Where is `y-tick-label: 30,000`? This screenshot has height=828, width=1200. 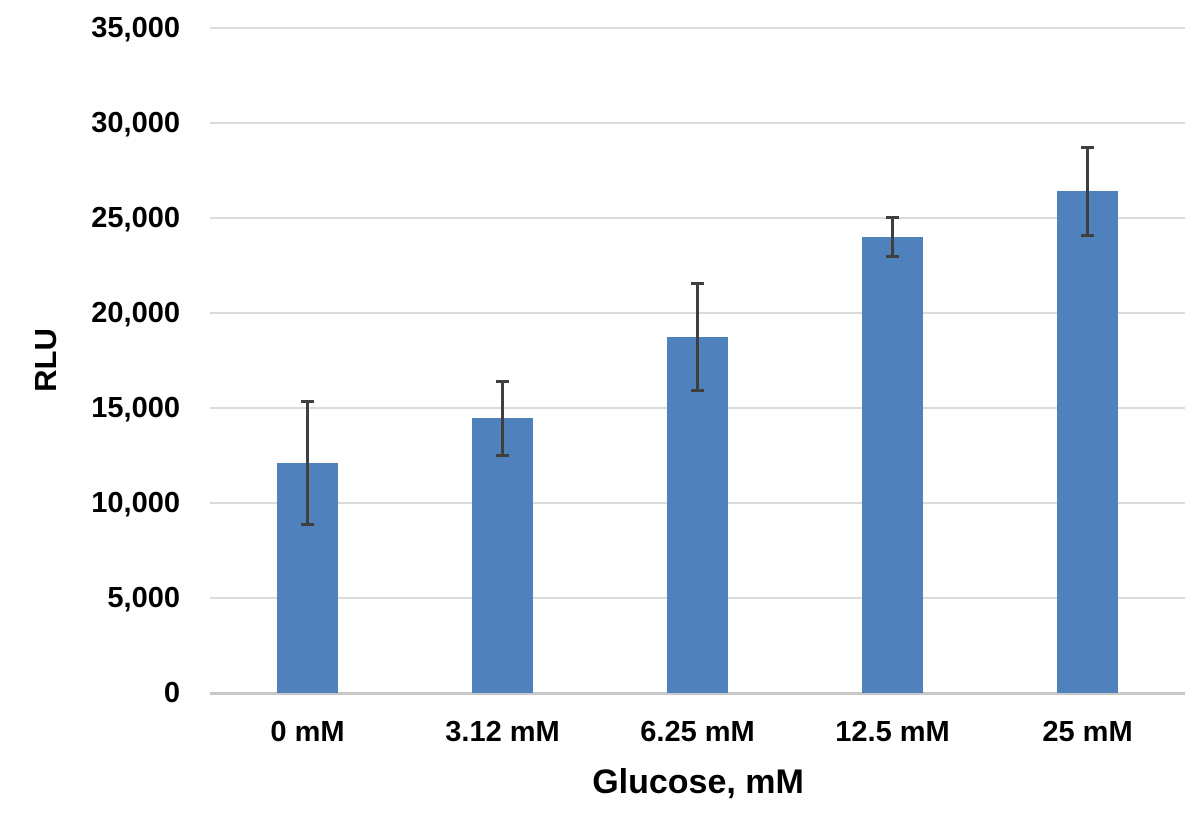 y-tick-label: 30,000 is located at coordinates (135, 123).